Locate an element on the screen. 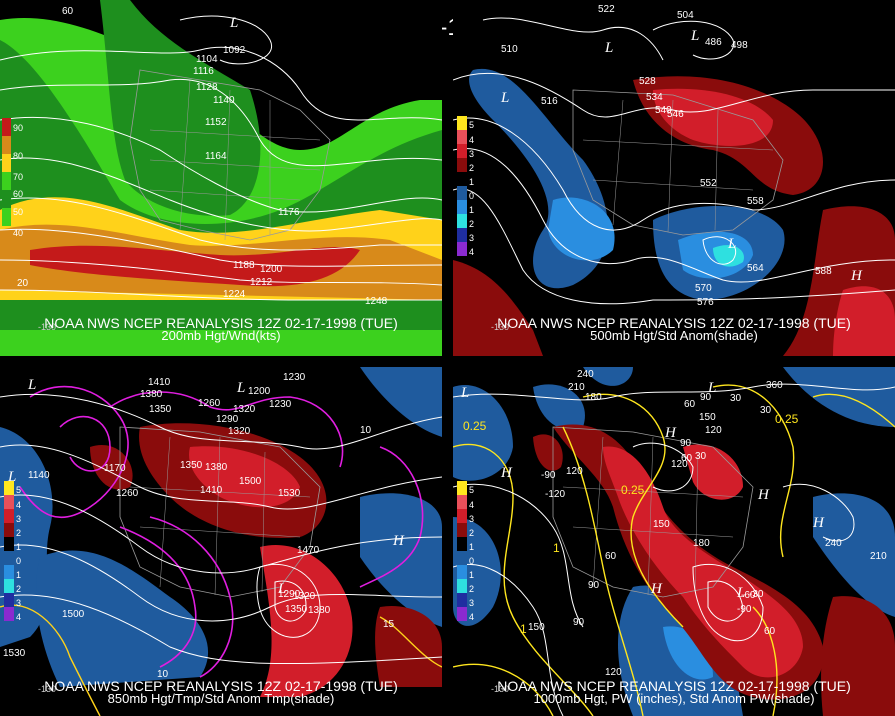  contour-label: 558 is located at coordinates (755, 201).